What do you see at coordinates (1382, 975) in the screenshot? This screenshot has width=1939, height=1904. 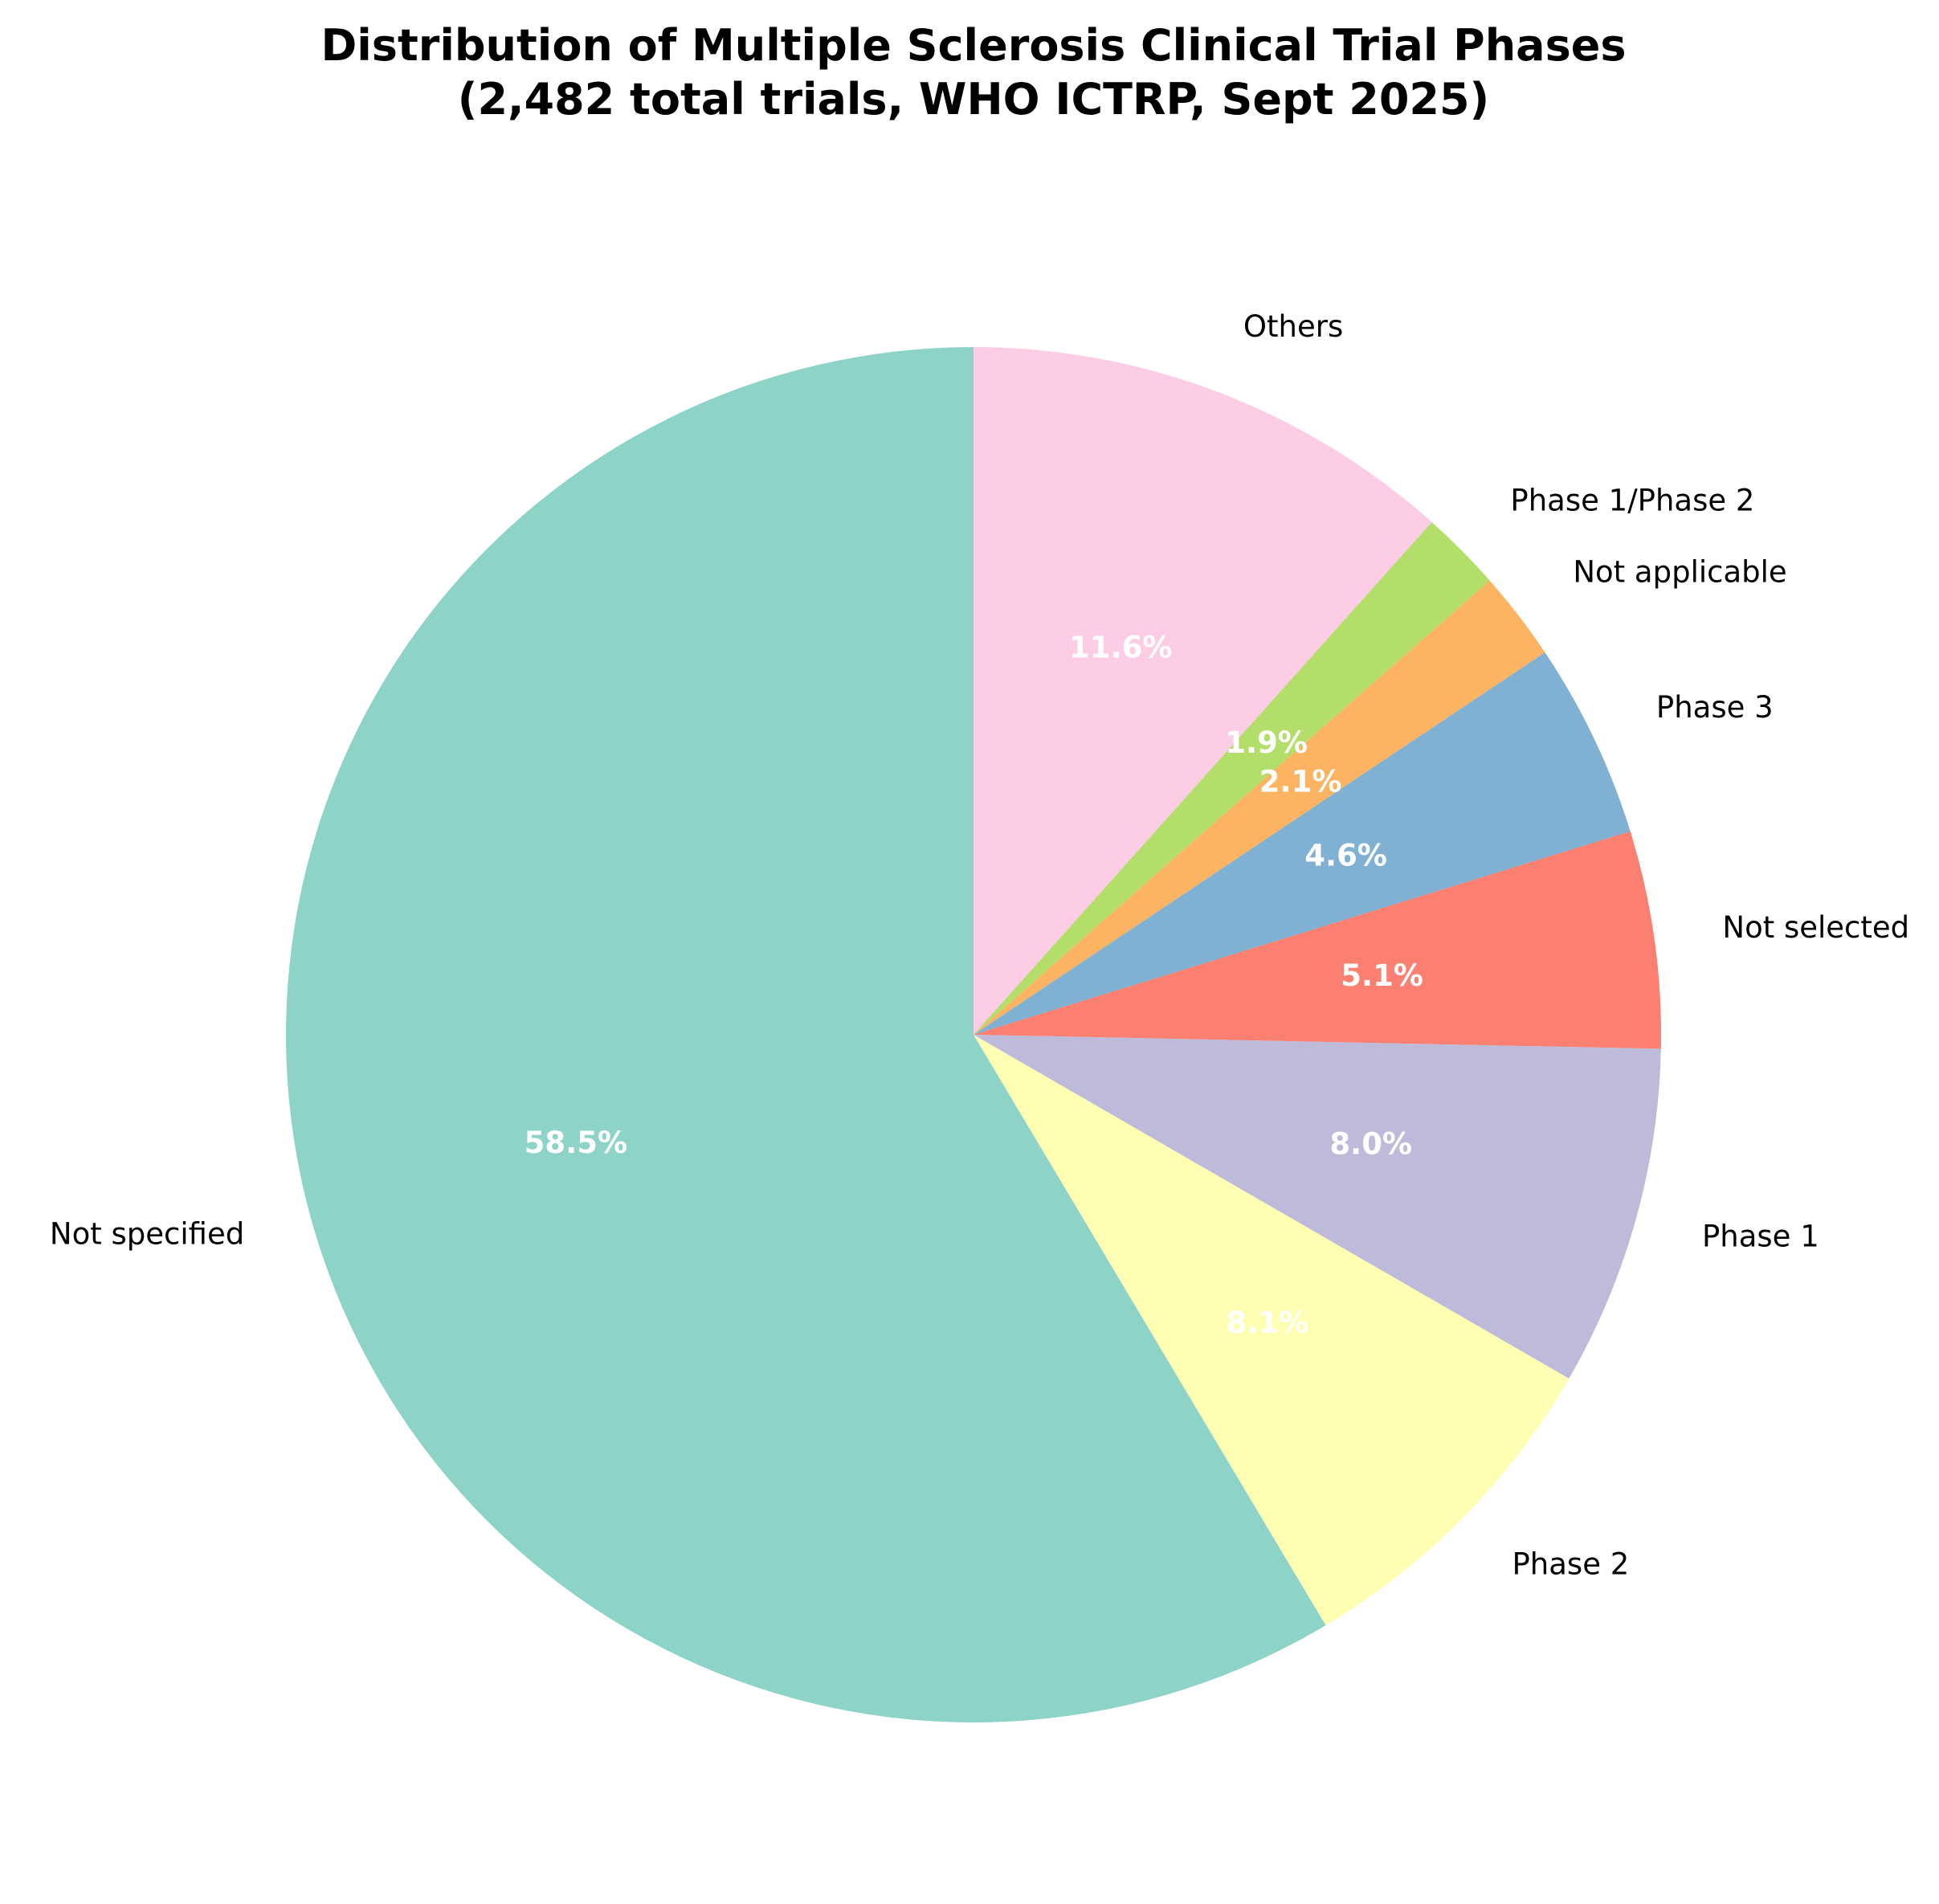 I see `pct-label-4: 5.1%` at bounding box center [1382, 975].